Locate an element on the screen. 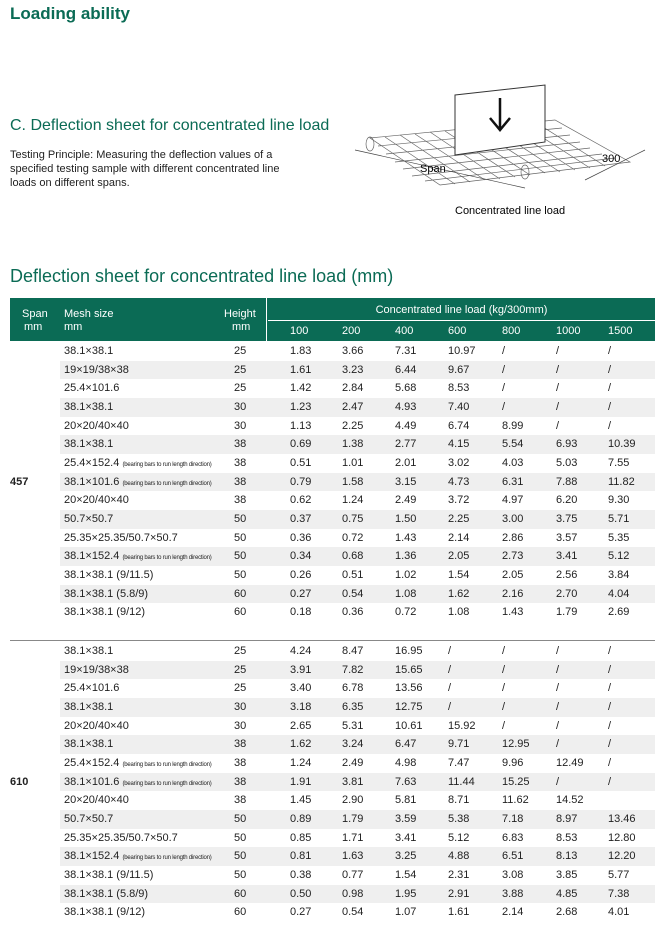  deflection-value: 0.79 is located at coordinates (301, 481).